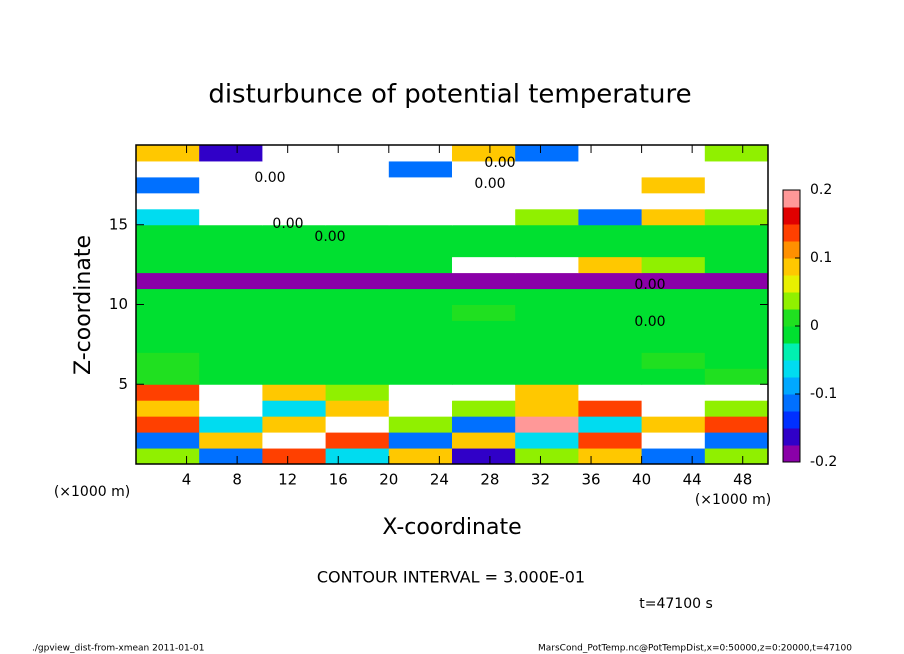 This screenshot has width=904, height=654. I want to click on colorbar-tick-label: -0.2, so click(823, 462).